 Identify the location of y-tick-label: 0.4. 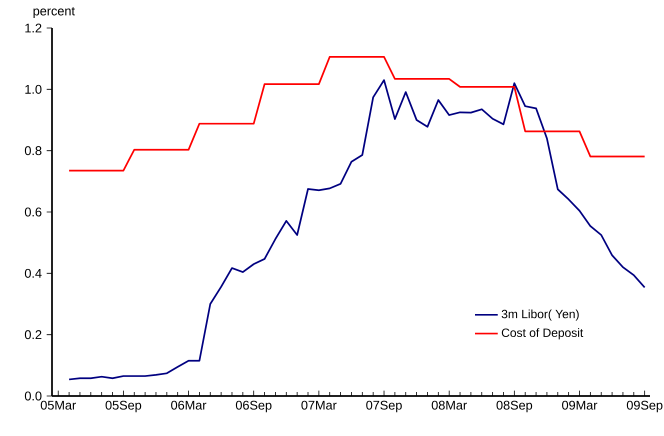
(33, 273).